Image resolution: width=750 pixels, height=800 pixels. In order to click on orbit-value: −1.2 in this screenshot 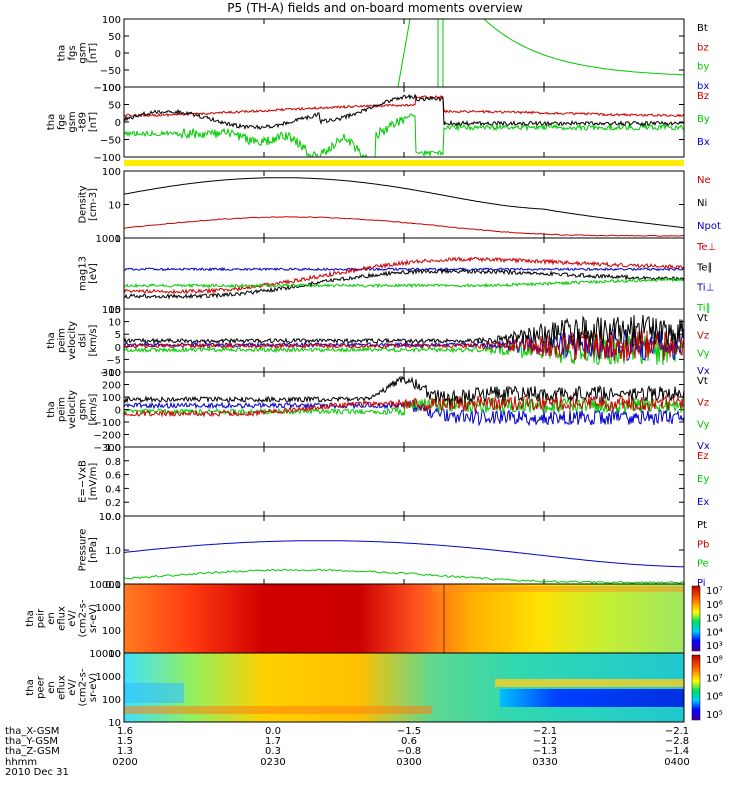, I will do `click(545, 742)`.